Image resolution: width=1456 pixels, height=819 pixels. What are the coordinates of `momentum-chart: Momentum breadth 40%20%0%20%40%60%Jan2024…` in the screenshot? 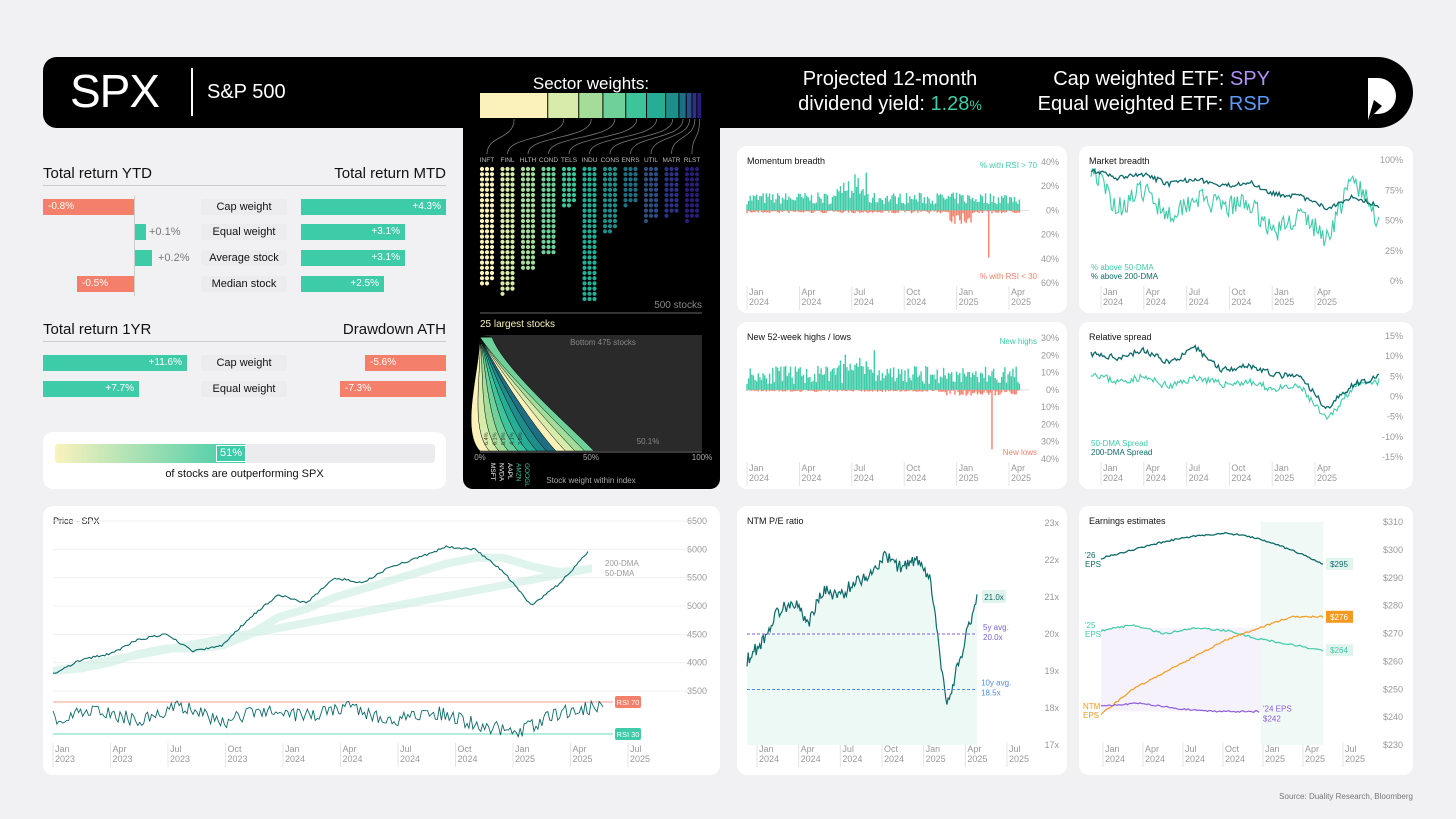 It's located at (902, 233).